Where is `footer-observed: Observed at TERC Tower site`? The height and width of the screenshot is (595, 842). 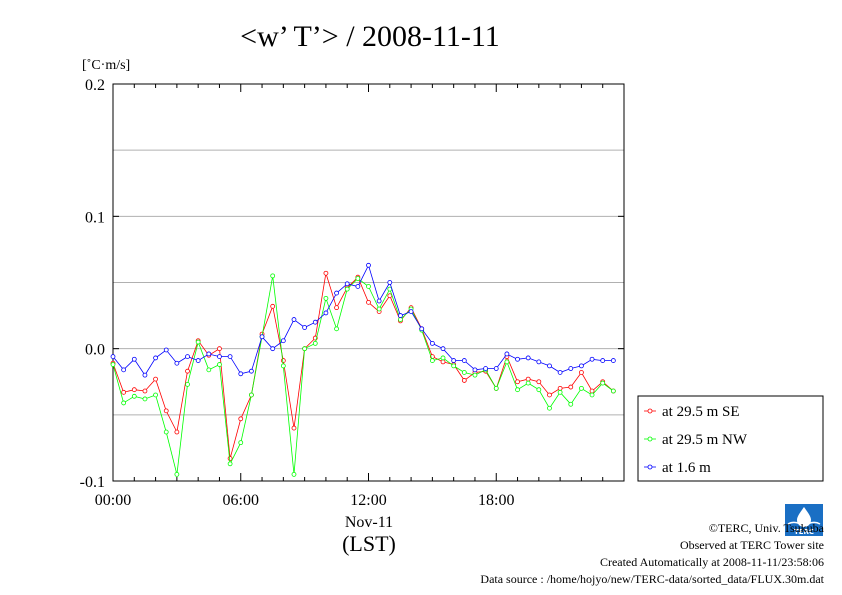 footer-observed: Observed at TERC Tower site is located at coordinates (751, 545).